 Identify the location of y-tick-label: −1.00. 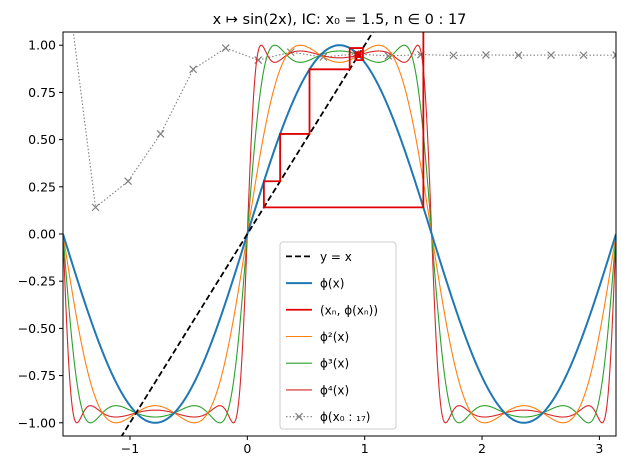
(37, 422).